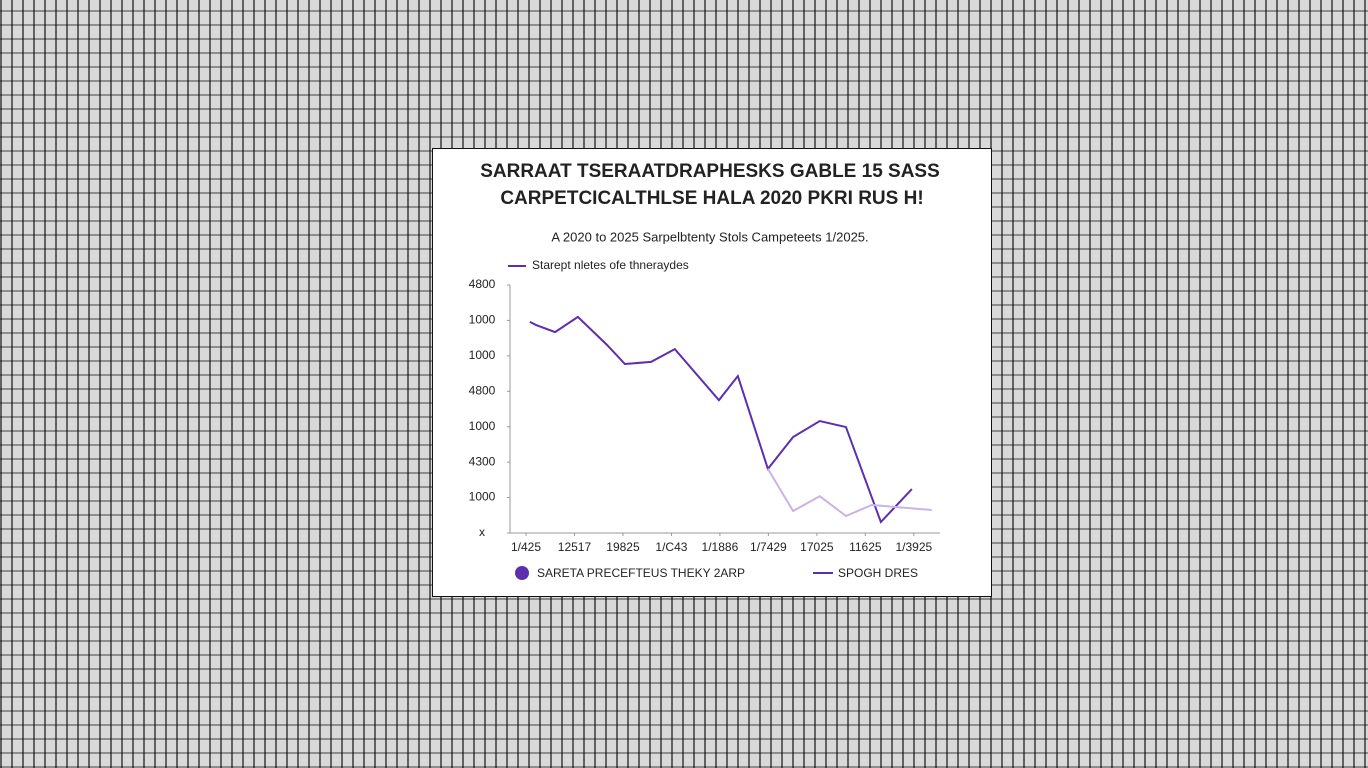  Describe the element at coordinates (710, 171) in the screenshot. I see `chart-title: SARRAAT TSERAATDRAPHESKS GABLE 15 SASS` at that location.